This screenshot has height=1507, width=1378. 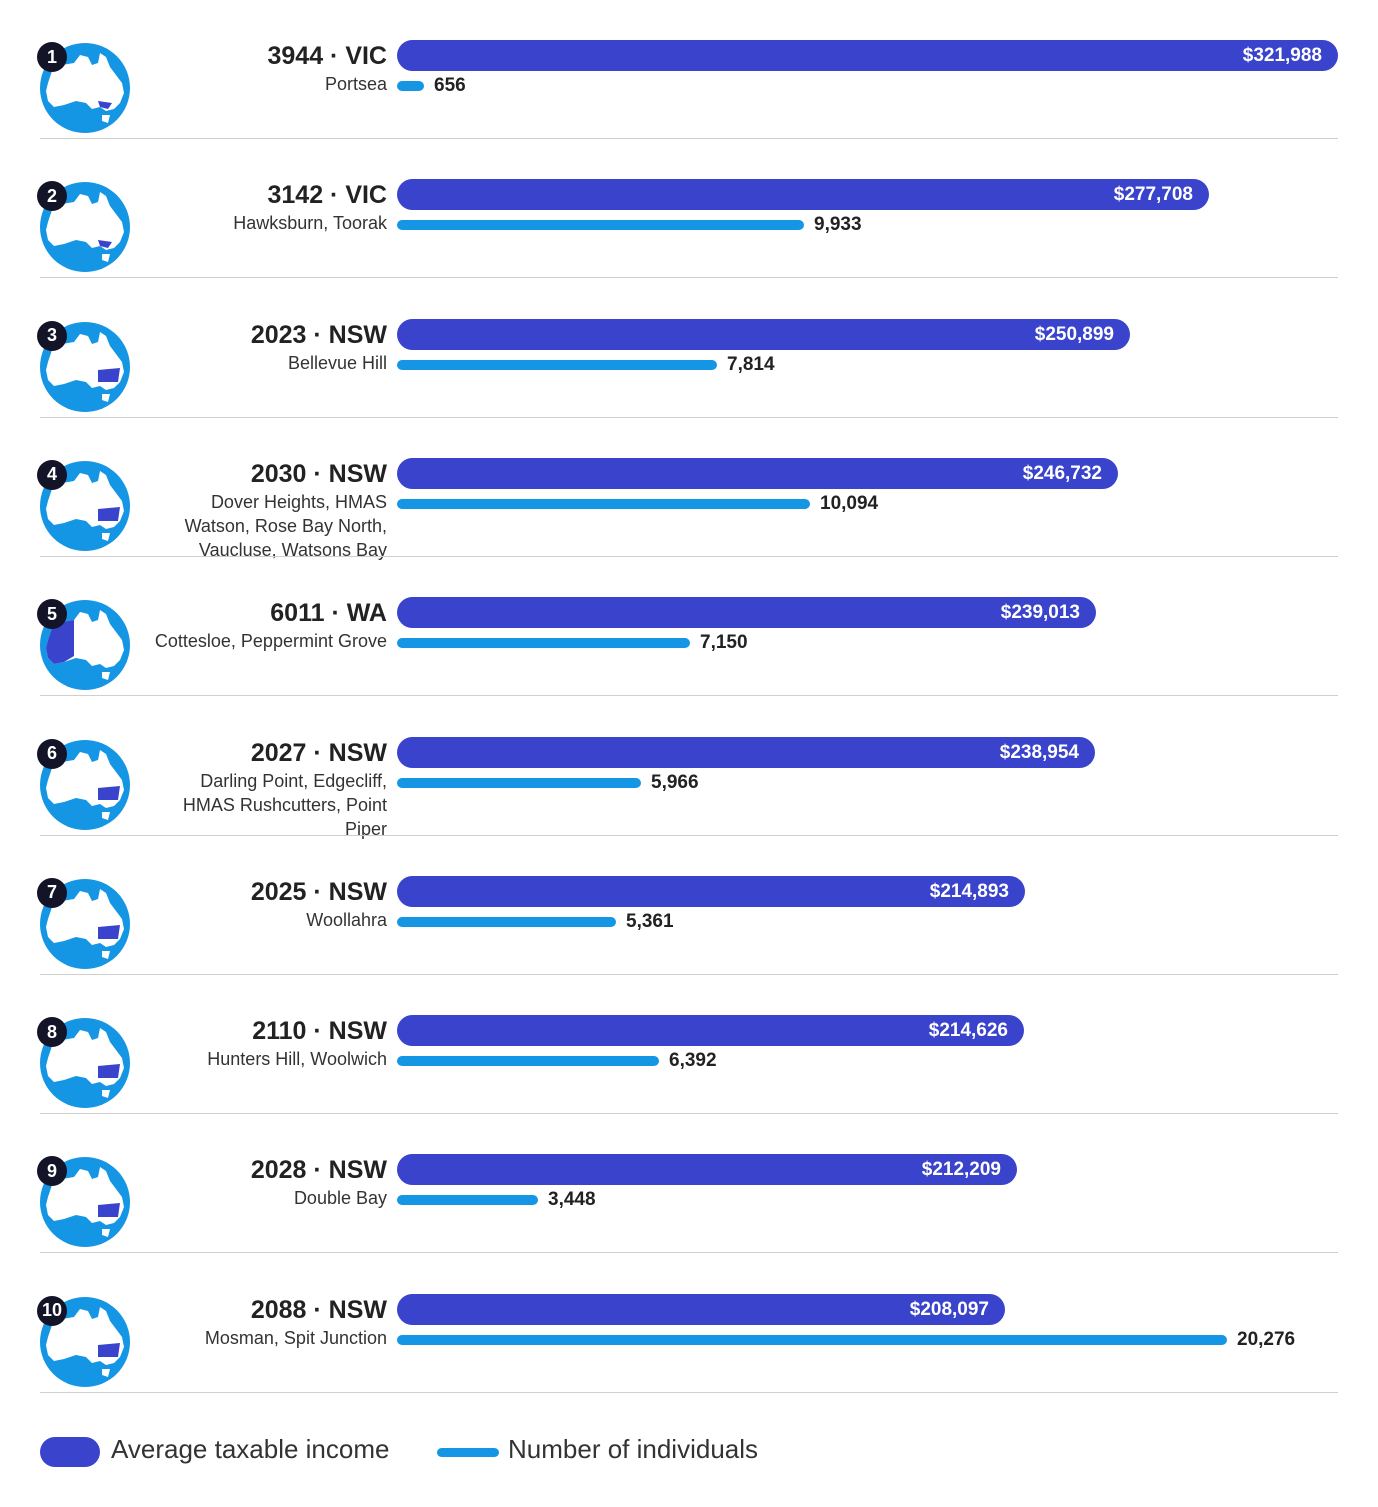 I want to click on rank-badge: 8, so click(x=52, y=1032).